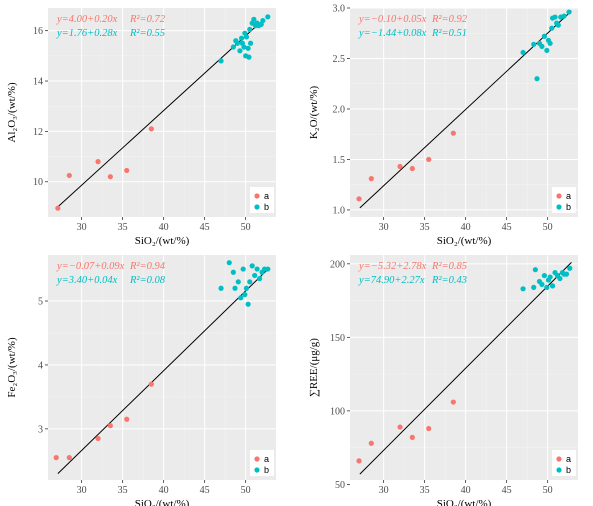 This screenshot has height=506, width=593. What do you see at coordinates (147, 280) in the screenshot?
I see `r-squared-b: R²=0.08` at bounding box center [147, 280].